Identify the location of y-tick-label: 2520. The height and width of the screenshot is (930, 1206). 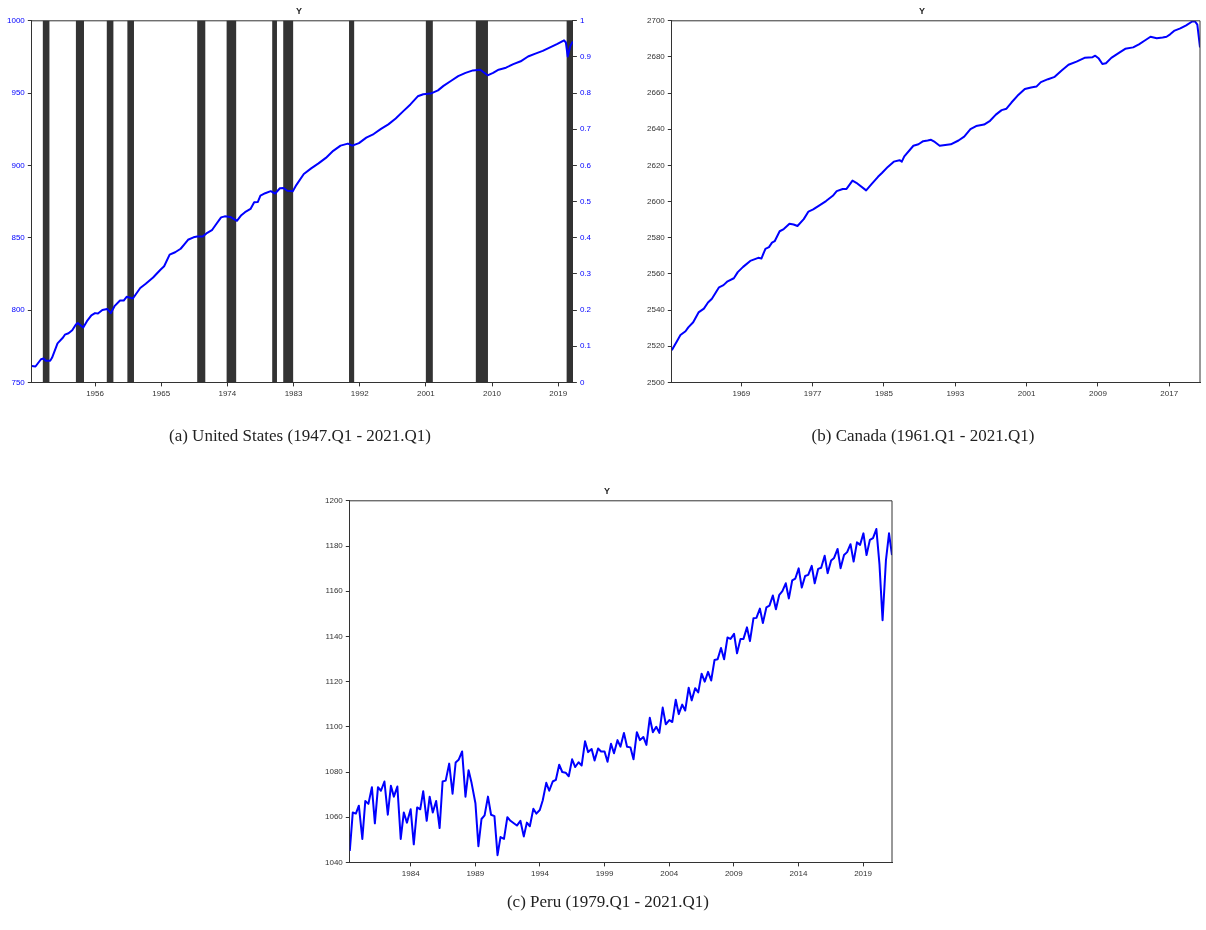
(656, 346).